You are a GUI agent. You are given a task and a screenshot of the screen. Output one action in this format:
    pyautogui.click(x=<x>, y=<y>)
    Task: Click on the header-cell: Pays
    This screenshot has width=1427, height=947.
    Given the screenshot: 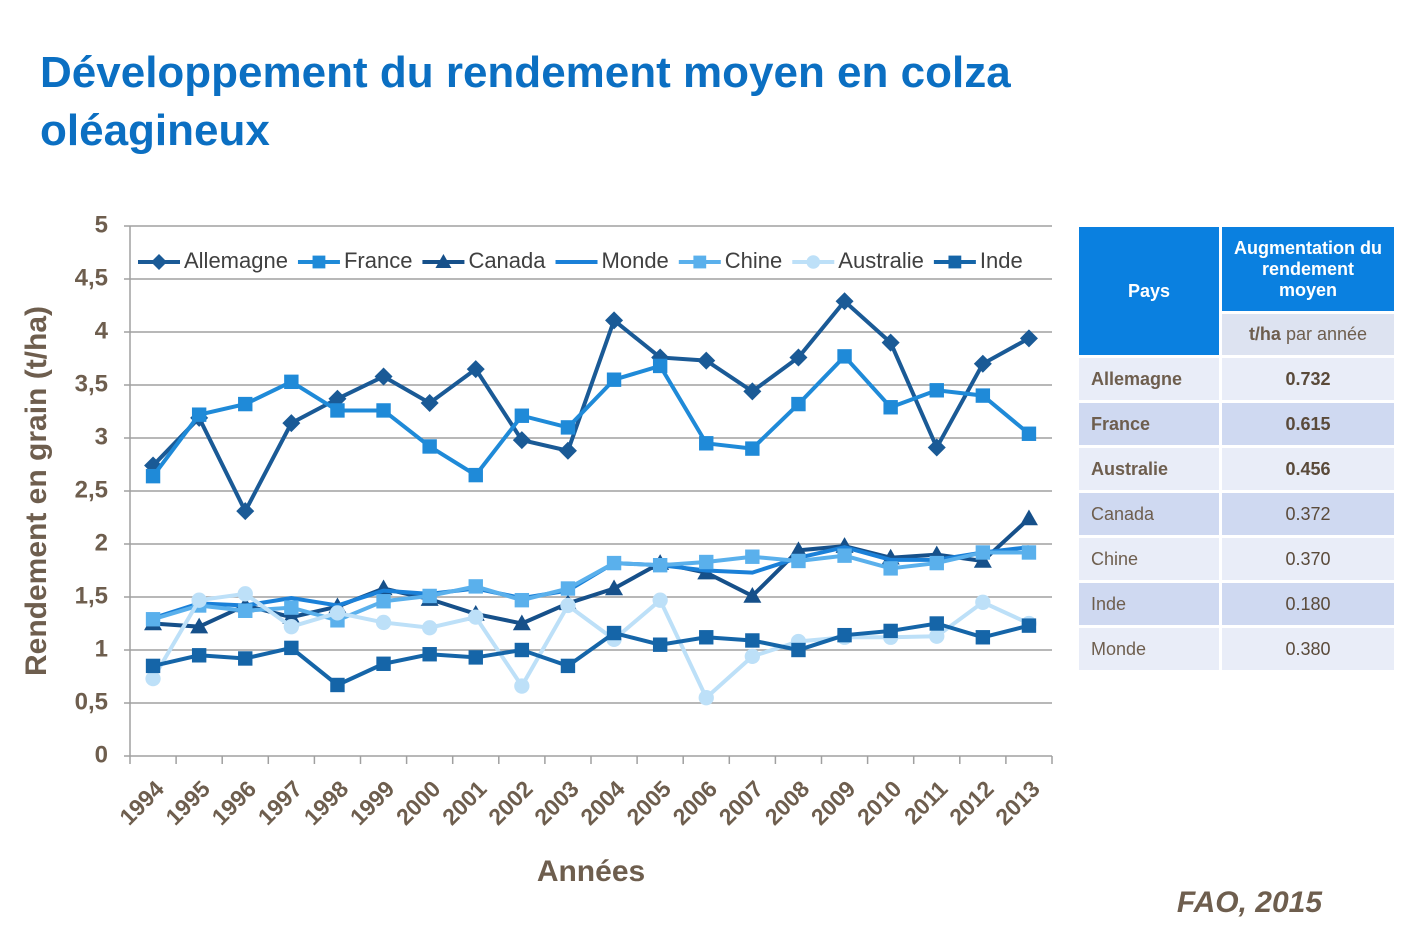 What is the action you would take?
    pyautogui.click(x=1149, y=291)
    